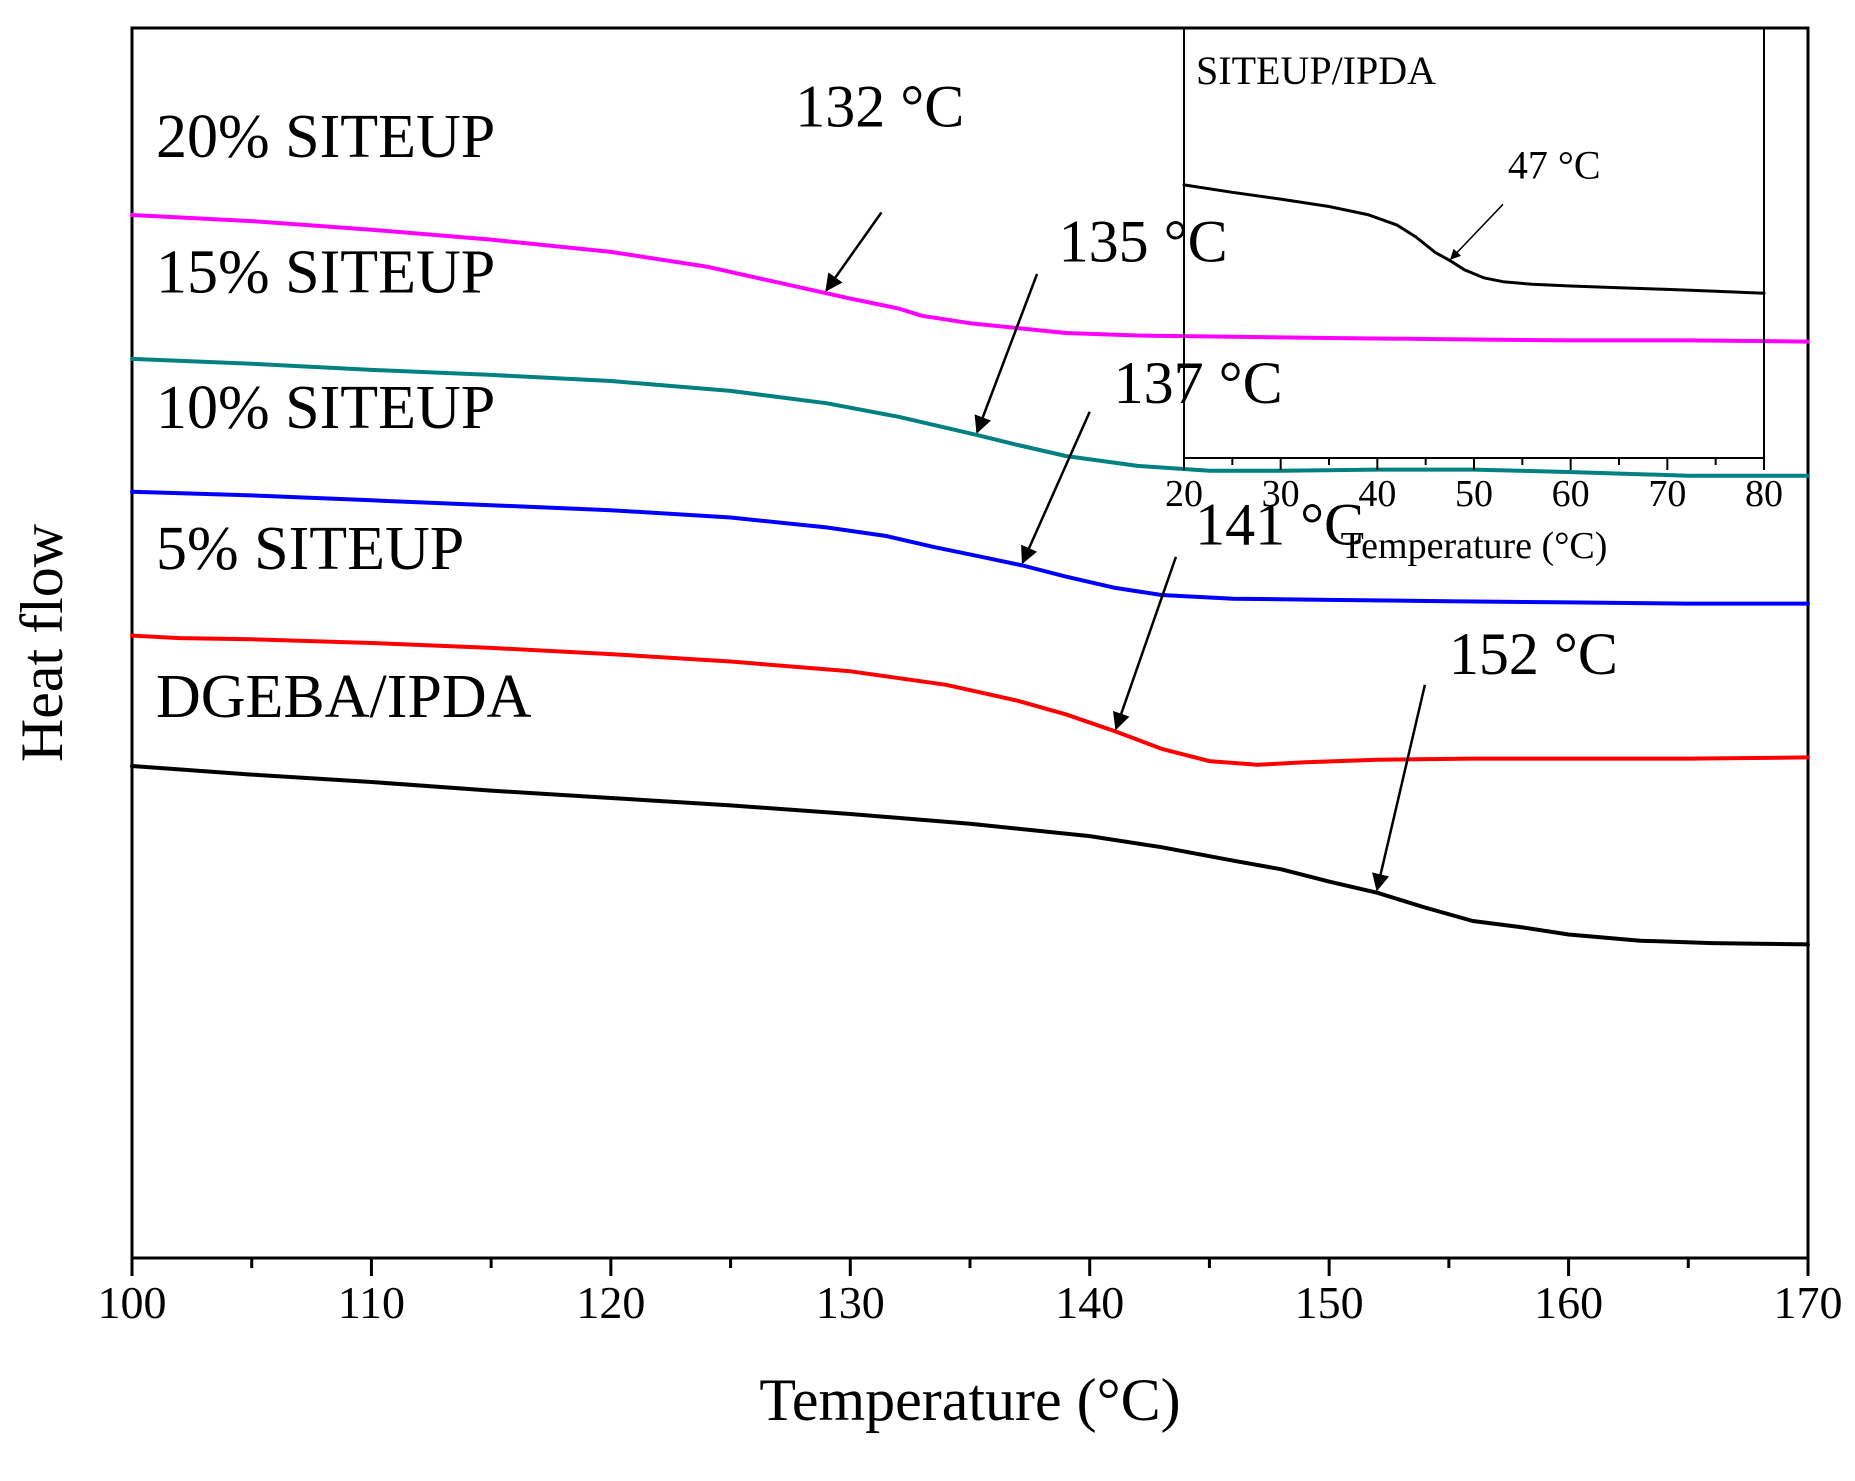 The width and height of the screenshot is (1855, 1481). Describe the element at coordinates (850, 1302) in the screenshot. I see `main-x-tick-label: 130` at that location.